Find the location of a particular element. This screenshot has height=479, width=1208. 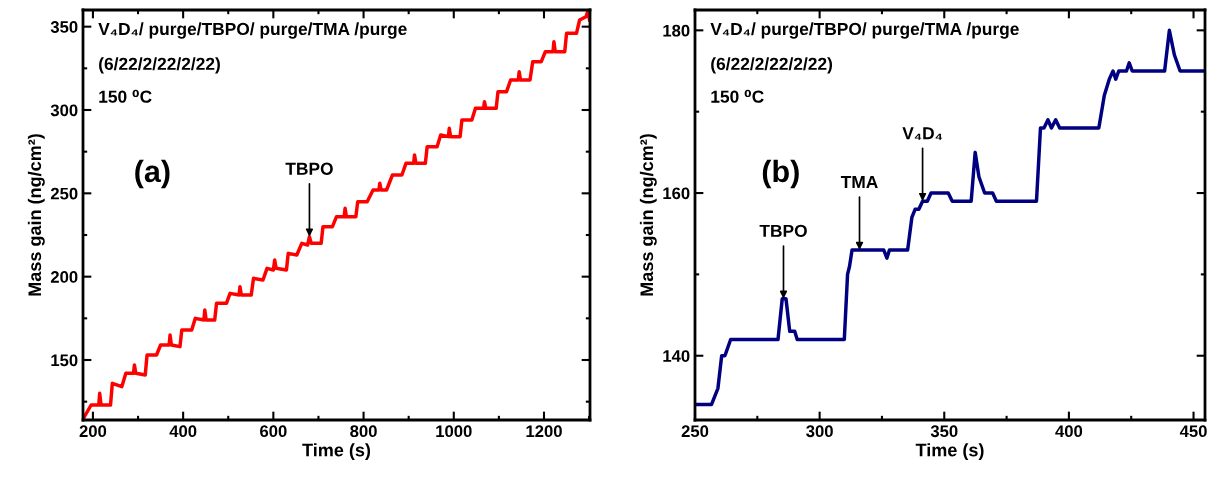

x-tick-label: 1200 is located at coordinates (544, 431).